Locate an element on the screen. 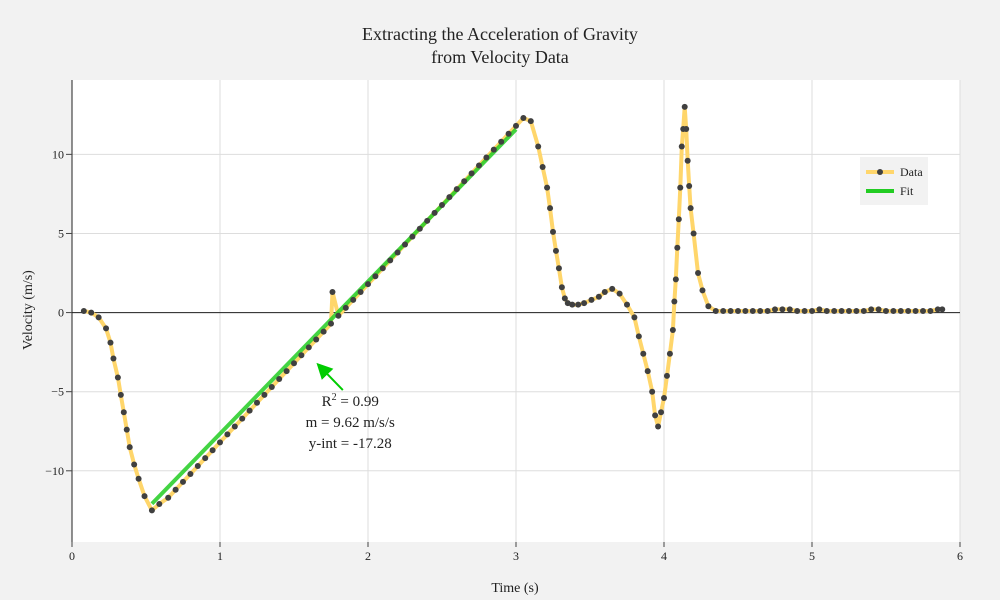 Image resolution: width=1000 pixels, height=600 pixels. fit-annotation: R2 = 0.99 m = 9.62 m/s/s y-int = -17.28 is located at coordinates (350, 407).